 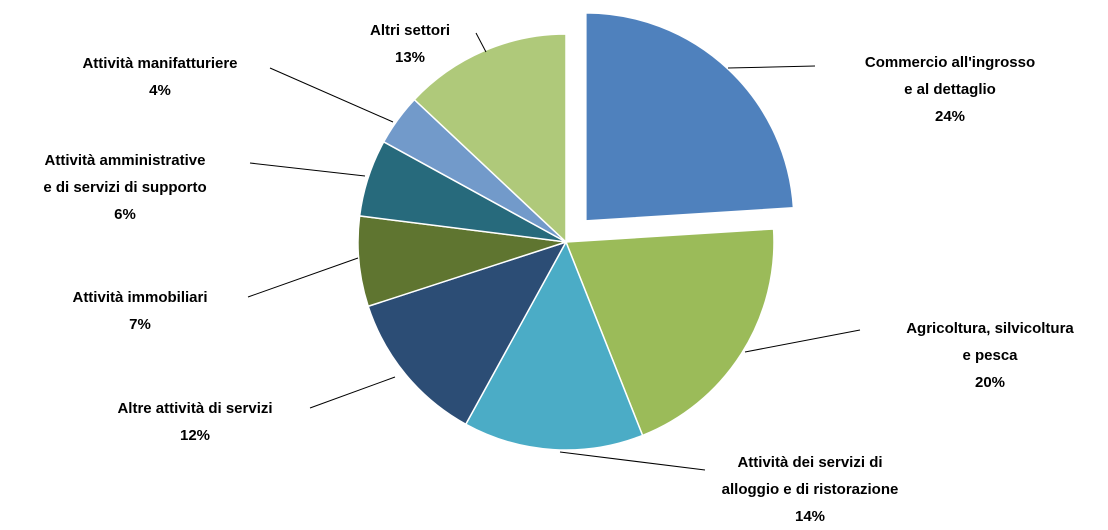 I want to click on category-label: Commercio all'ingrosso e al dettaglio, so click(x=950, y=76).